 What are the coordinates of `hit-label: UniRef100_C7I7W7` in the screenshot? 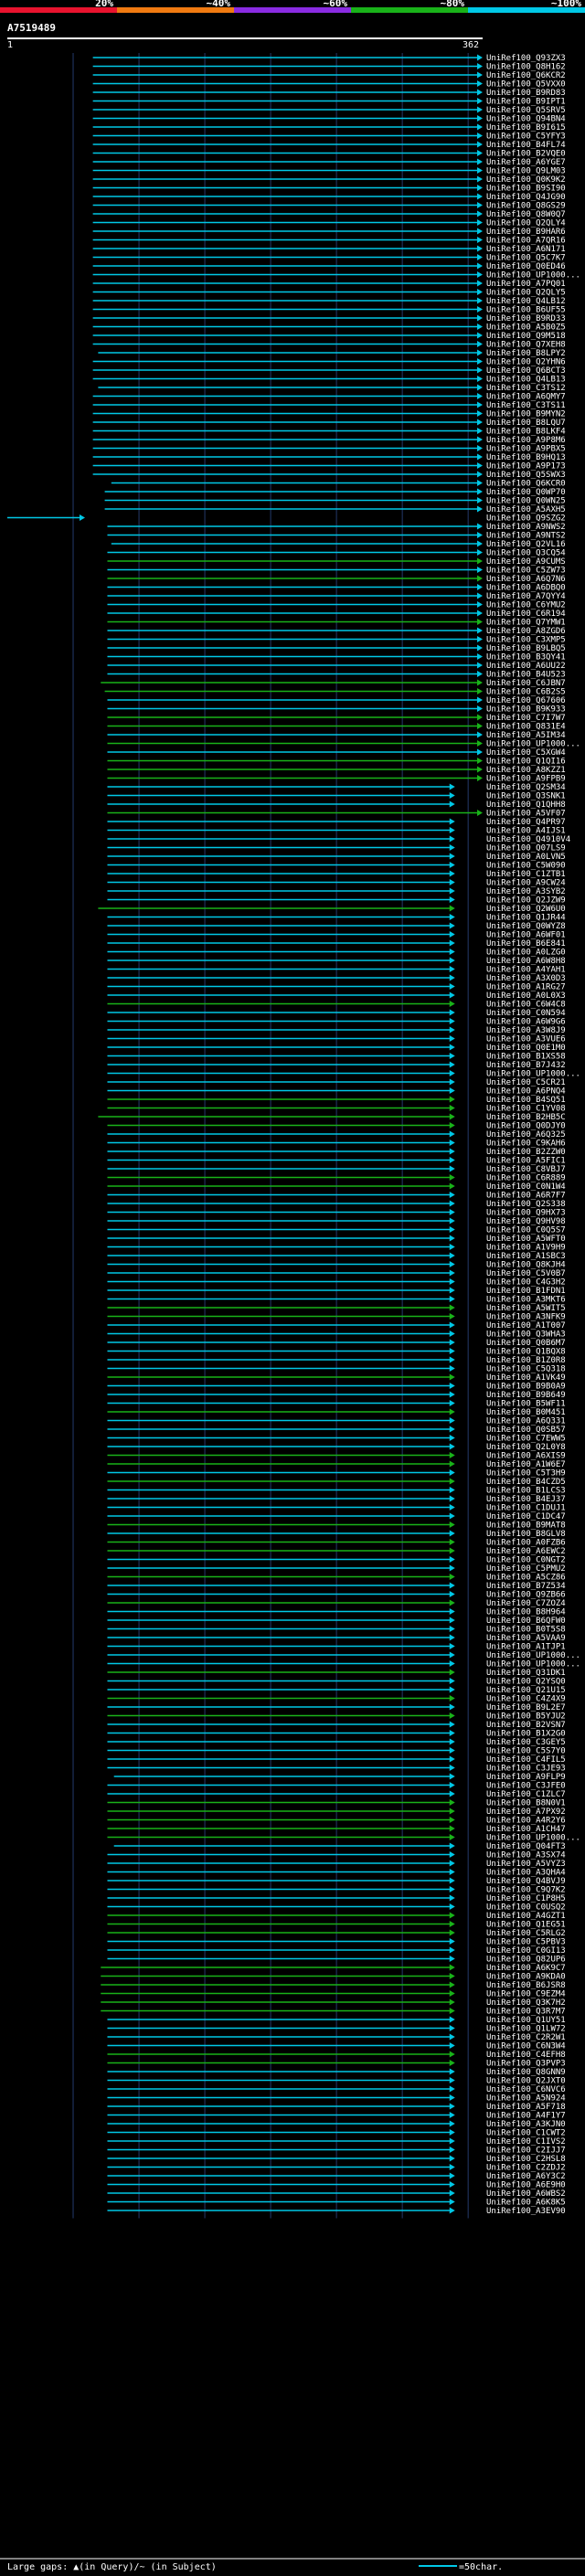 It's located at (526, 718).